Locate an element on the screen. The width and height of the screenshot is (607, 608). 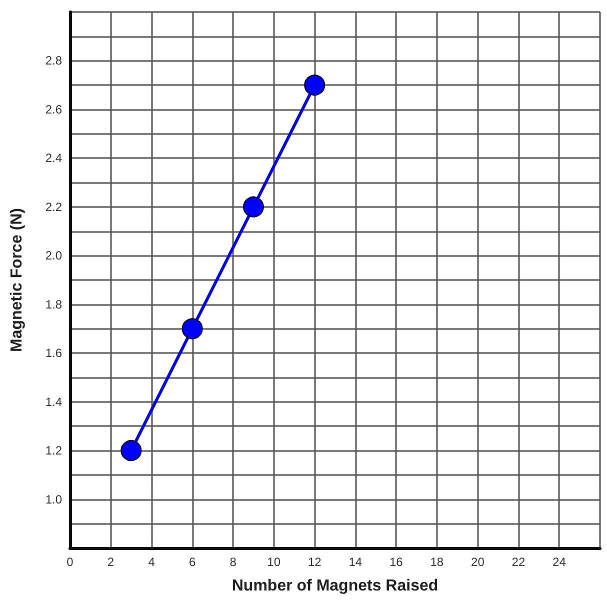
x-tick-label: 24 is located at coordinates (559, 562).